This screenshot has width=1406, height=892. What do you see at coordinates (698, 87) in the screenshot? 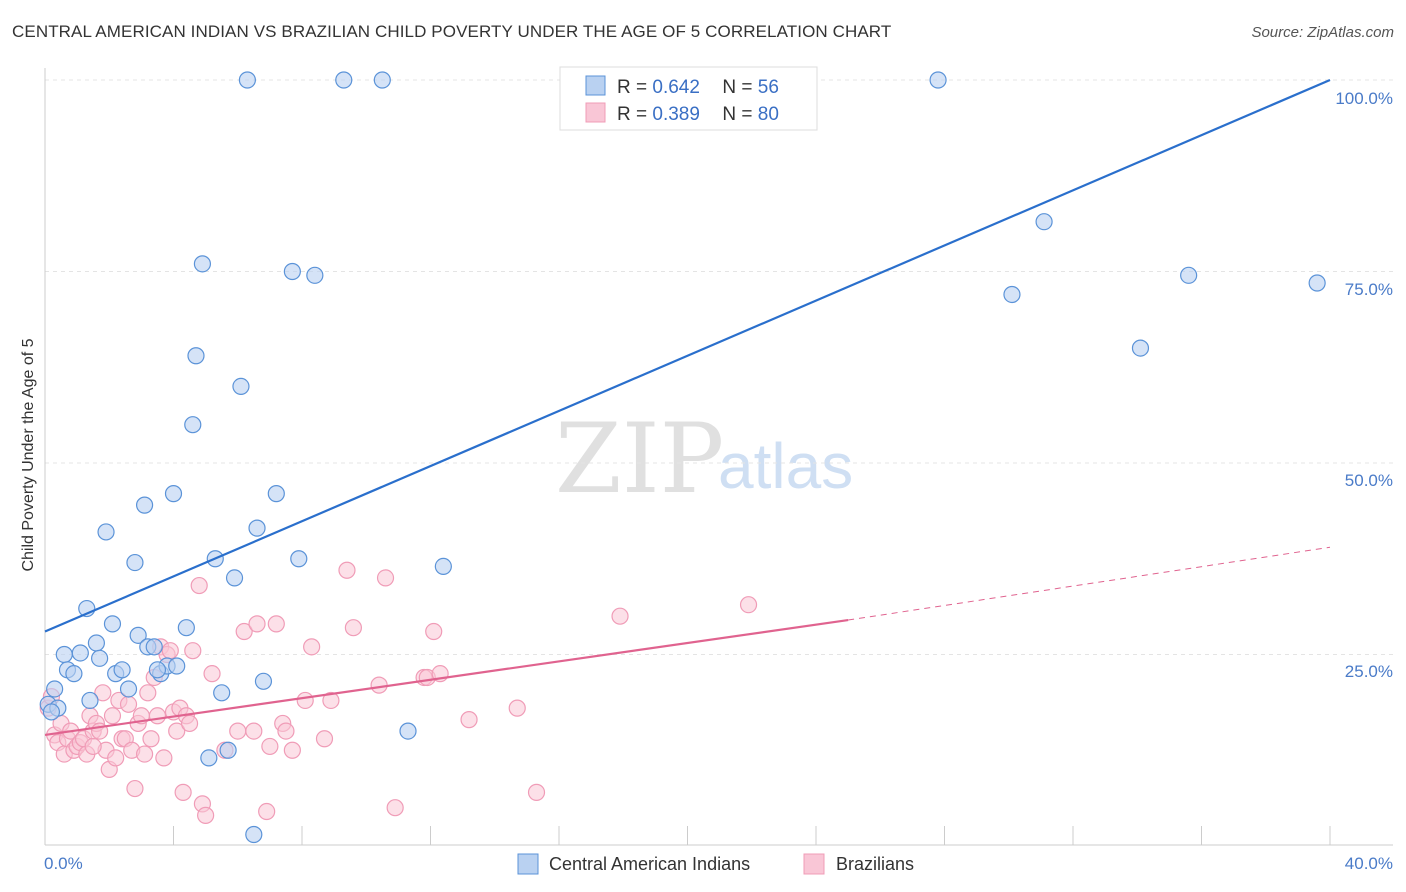
I see `legend-row-1: R = 0.642 N = 56` at bounding box center [698, 87].